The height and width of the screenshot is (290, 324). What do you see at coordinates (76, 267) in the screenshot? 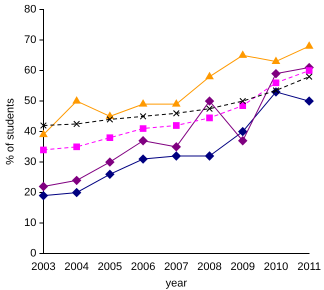
I see `x-tick-label: 2004` at bounding box center [76, 267].